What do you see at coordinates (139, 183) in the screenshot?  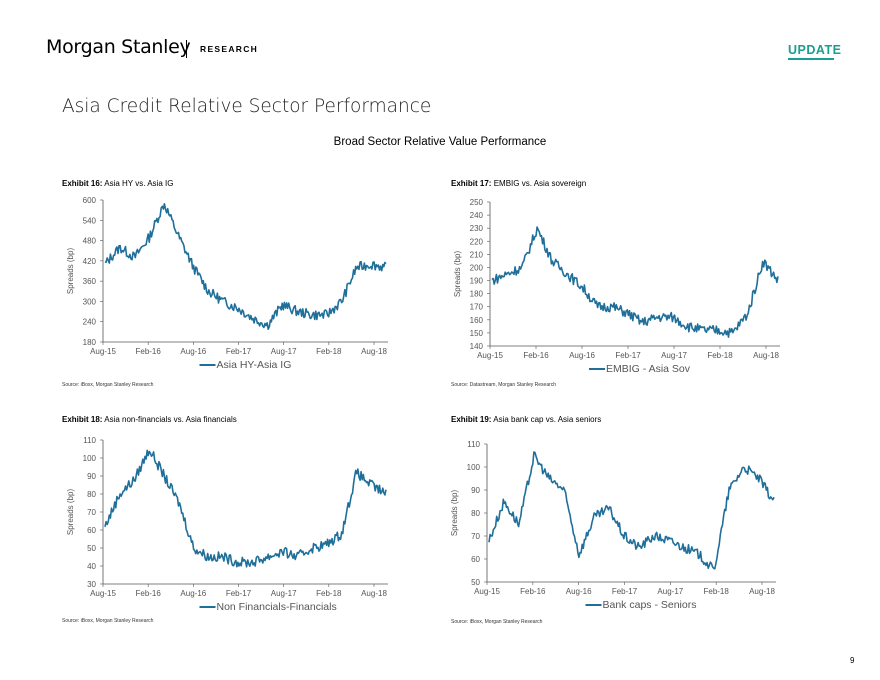 I see `exhibit-title: Asia HY vs. Asia IG` at bounding box center [139, 183].